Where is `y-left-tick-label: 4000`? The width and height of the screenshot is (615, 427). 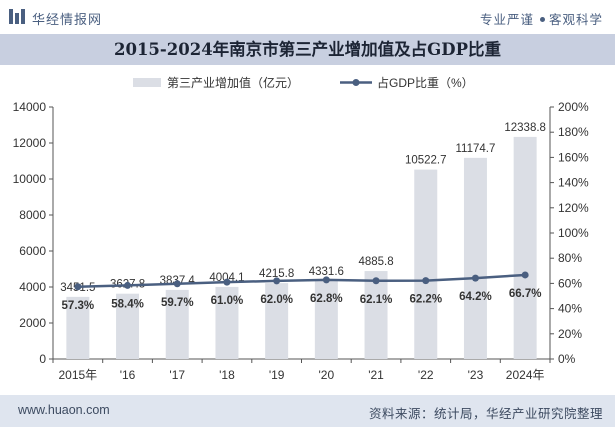
y-left-tick-label: 4000 is located at coordinates (32, 287).